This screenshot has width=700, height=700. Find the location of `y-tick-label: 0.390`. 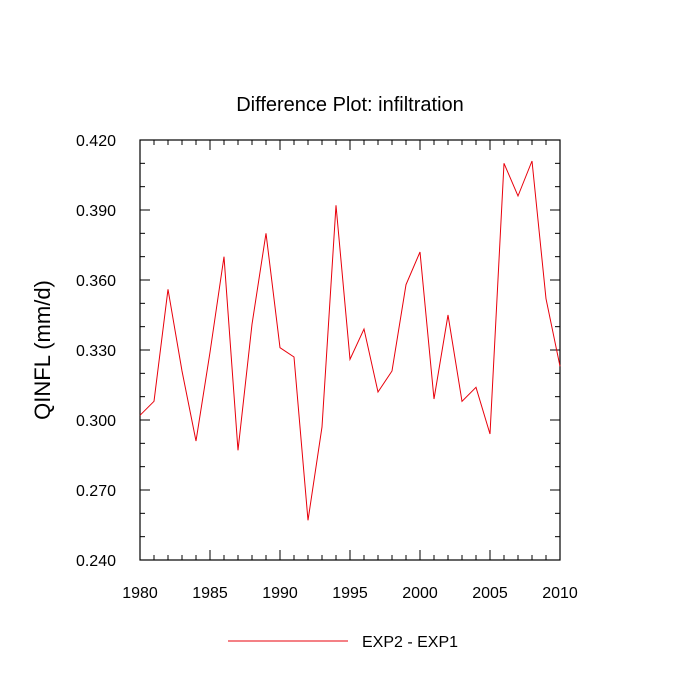

y-tick-label: 0.390 is located at coordinates (96, 211).